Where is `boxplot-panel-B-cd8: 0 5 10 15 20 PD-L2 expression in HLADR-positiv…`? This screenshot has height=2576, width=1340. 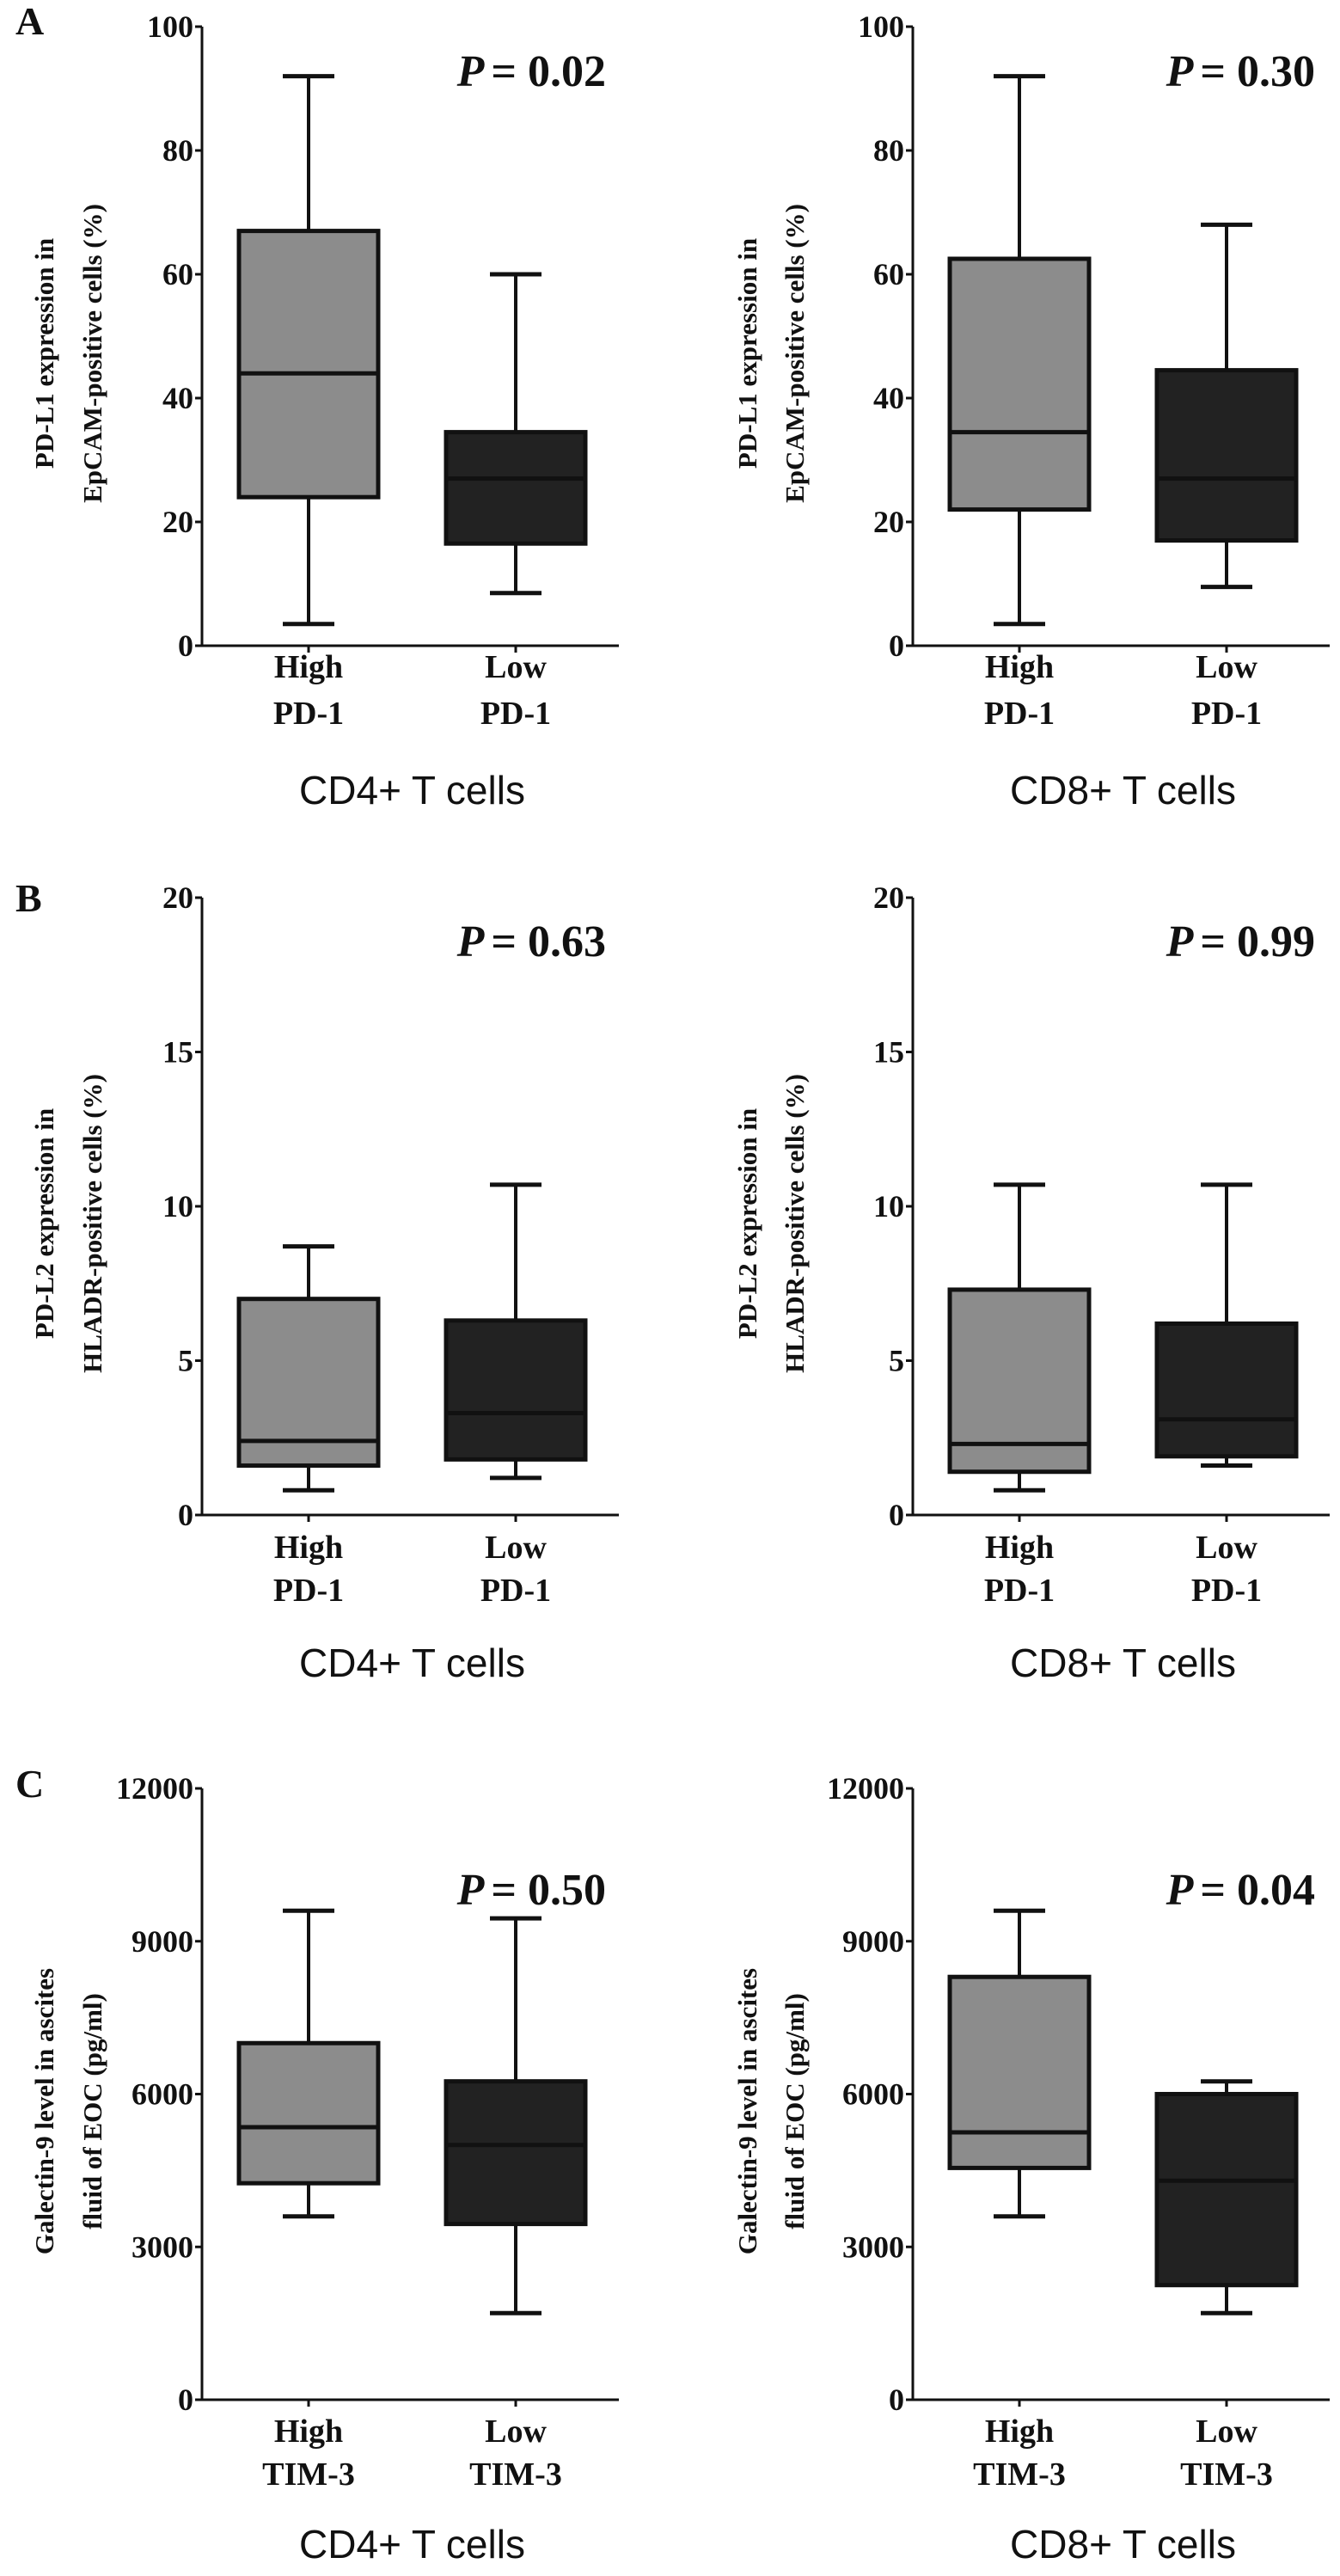 boxplot-panel-B-cd8: 0 5 10 15 20 PD-L2 expression in HLADR-positiv… is located at coordinates (1031, 1282).